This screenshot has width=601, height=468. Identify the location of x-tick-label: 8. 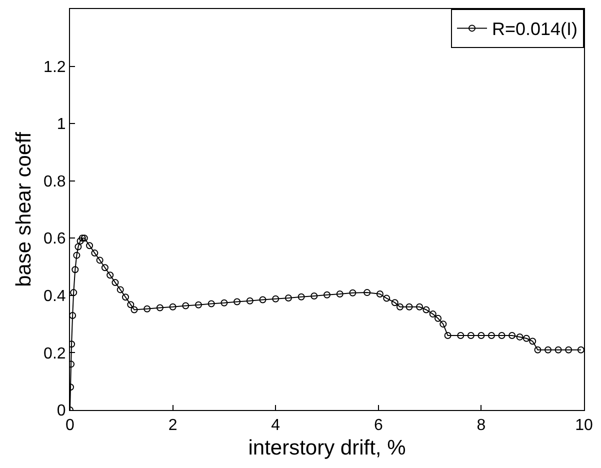
(481, 425).